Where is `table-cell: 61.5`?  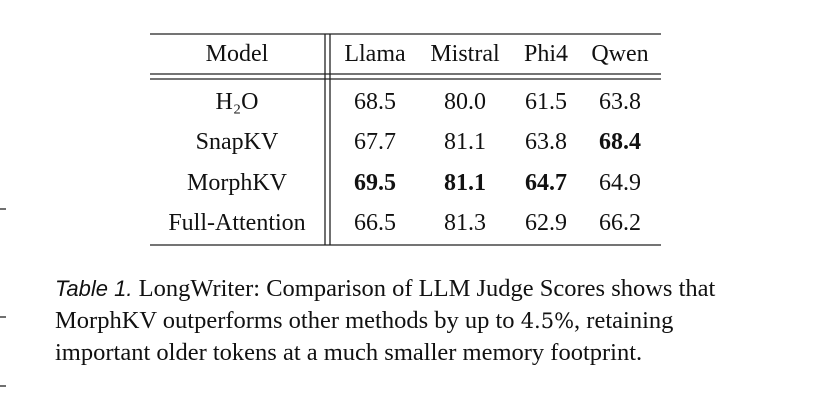 table-cell: 61.5 is located at coordinates (546, 102).